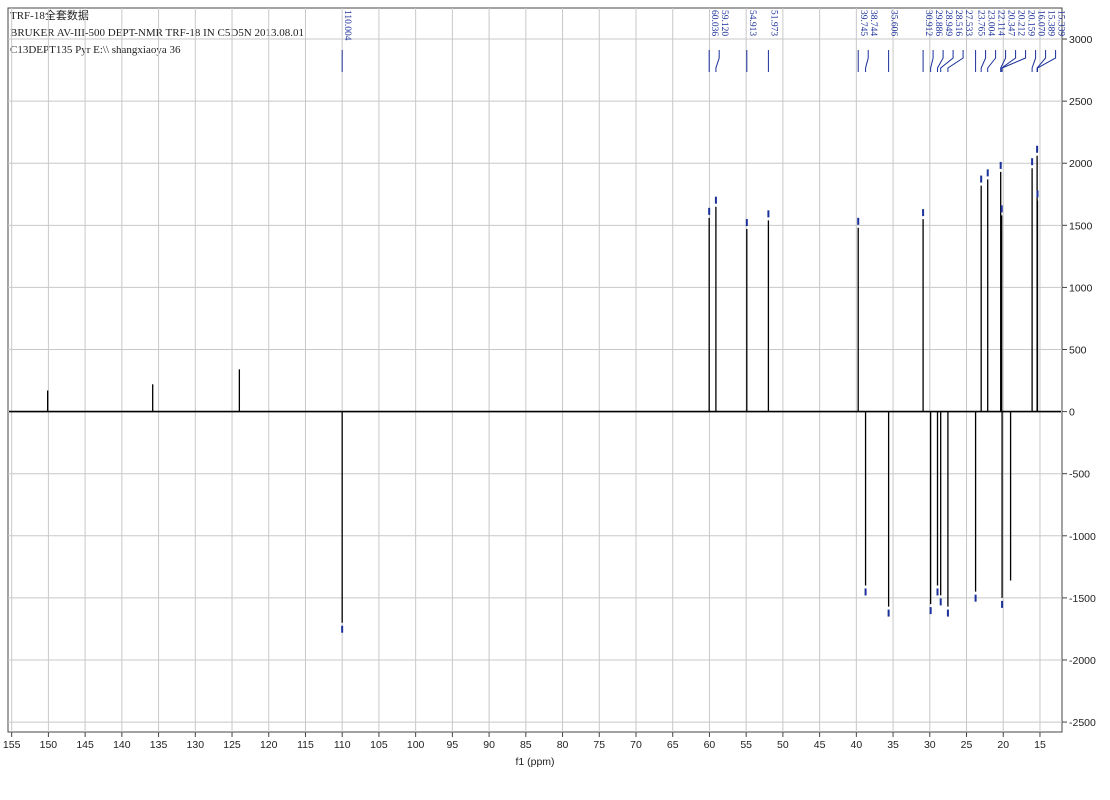  Describe the element at coordinates (991, 23) in the screenshot. I see `peak-label: 23.004` at that location.